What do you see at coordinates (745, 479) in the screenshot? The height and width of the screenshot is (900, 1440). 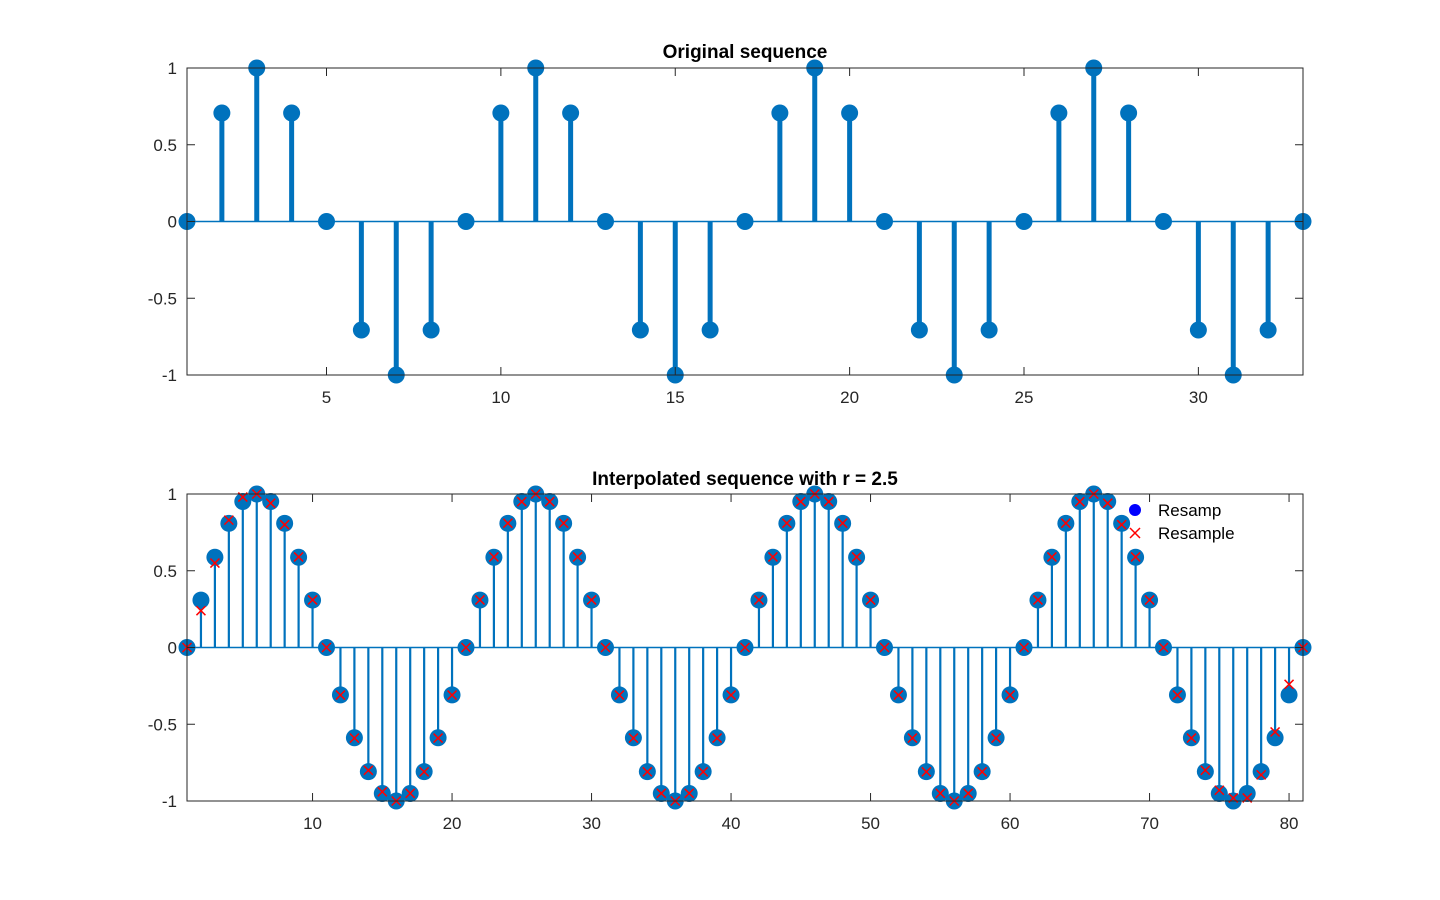 I see `plot-title: Interpolated sequence with r = 2.5` at bounding box center [745, 479].